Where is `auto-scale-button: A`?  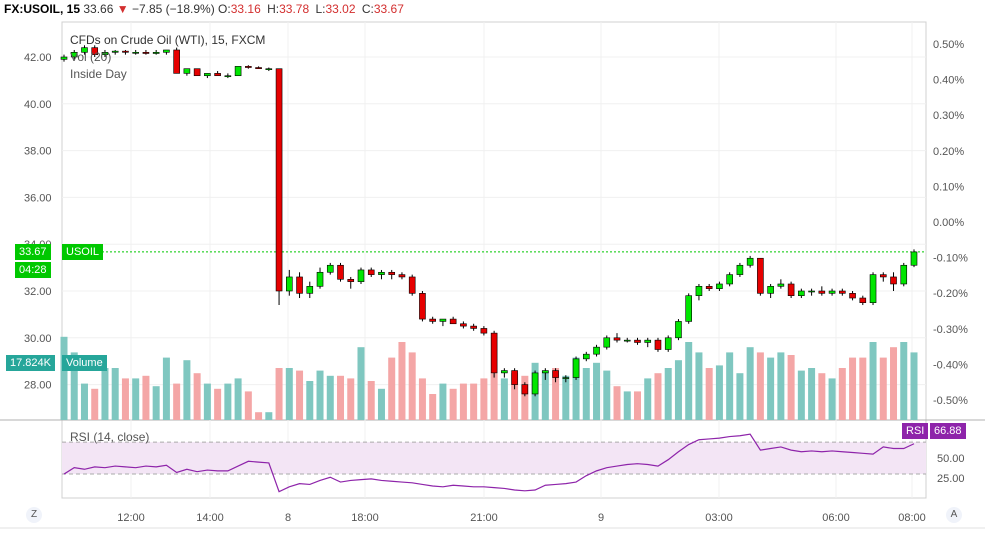 auto-scale-button: A is located at coordinates (954, 515).